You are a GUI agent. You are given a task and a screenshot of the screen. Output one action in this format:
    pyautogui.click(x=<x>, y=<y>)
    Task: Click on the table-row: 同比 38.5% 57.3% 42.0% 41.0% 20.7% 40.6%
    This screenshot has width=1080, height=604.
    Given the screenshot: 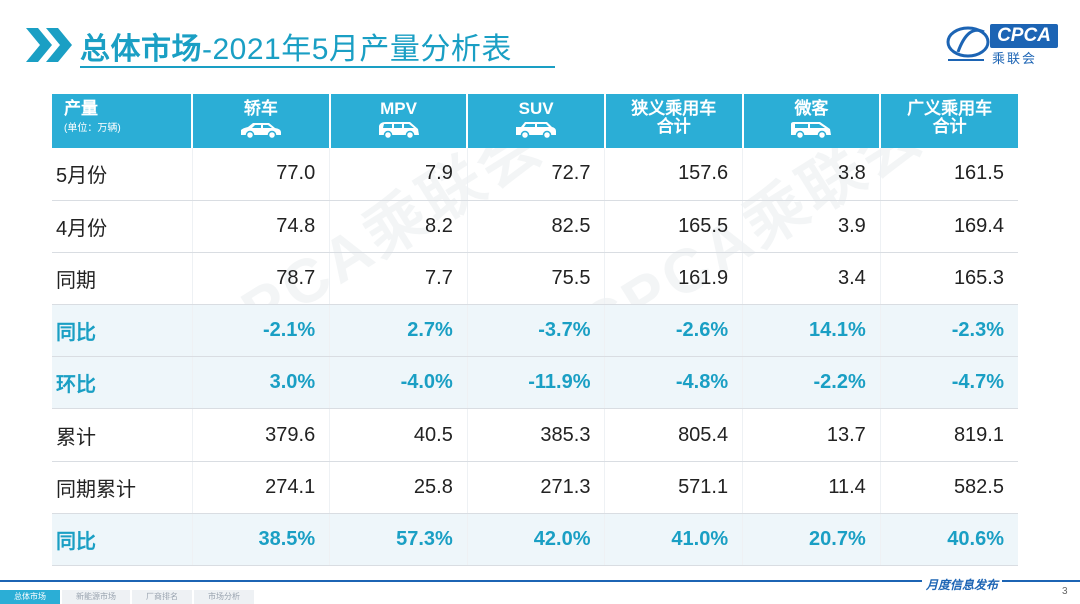 What is the action you would take?
    pyautogui.click(x=535, y=540)
    